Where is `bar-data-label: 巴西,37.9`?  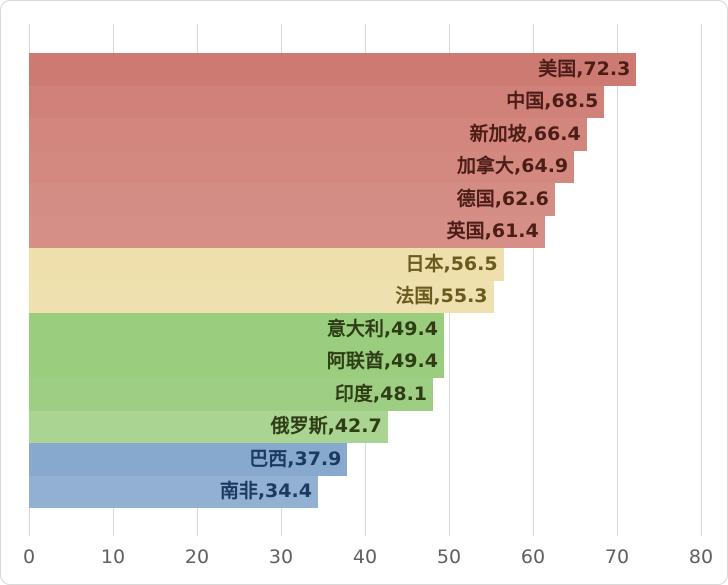
bar-data-label: 巴西,37.9 is located at coordinates (295, 458).